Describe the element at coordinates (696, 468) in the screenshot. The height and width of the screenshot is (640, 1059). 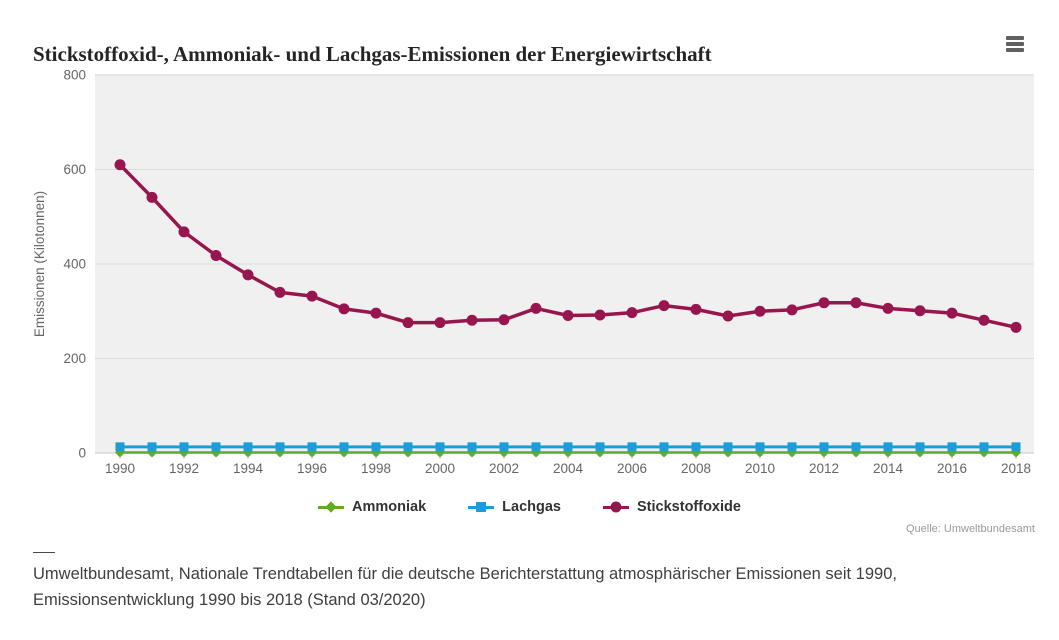
I see `svg-text: 2008` at that location.